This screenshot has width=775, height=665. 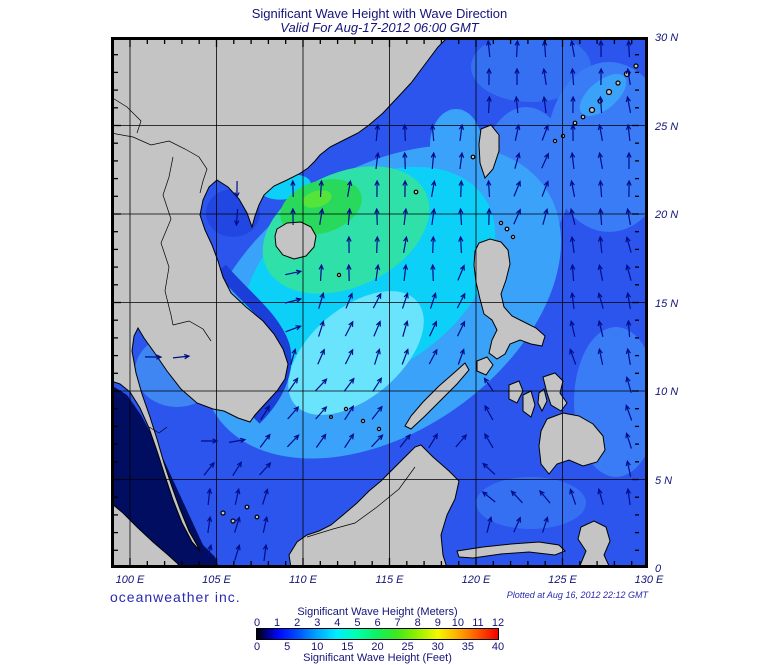 What do you see at coordinates (357, 623) in the screenshot?
I see `legend-tick-label: 5` at bounding box center [357, 623].